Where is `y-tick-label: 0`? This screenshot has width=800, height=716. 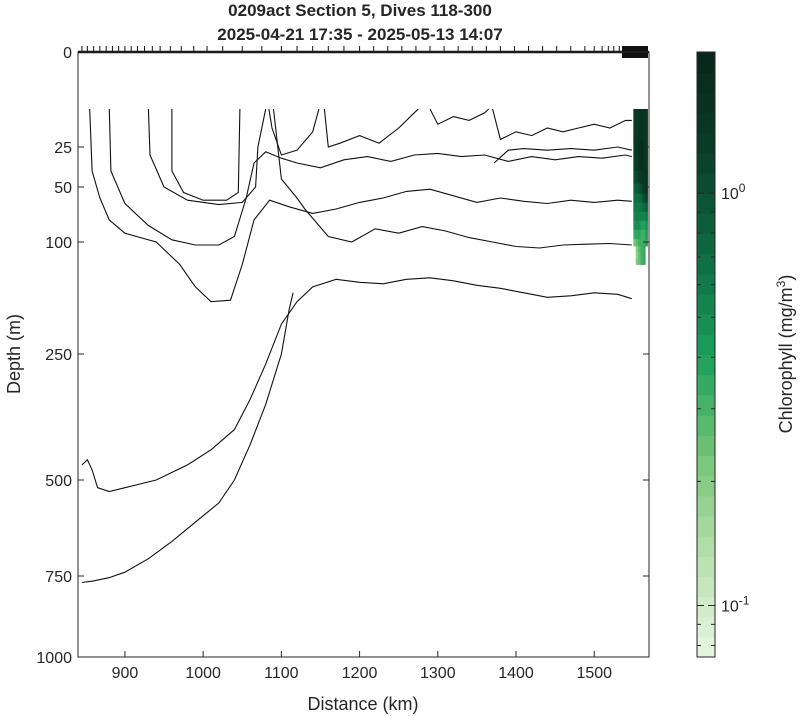 y-tick-label: 0 is located at coordinates (67, 53).